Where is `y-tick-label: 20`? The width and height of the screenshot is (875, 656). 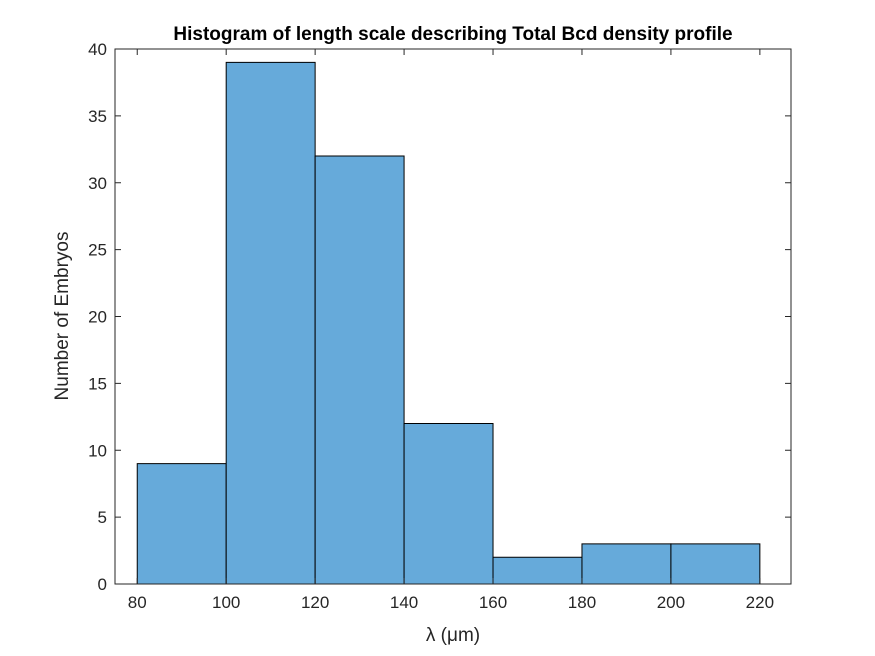
y-tick-label: 20 is located at coordinates (97, 317).